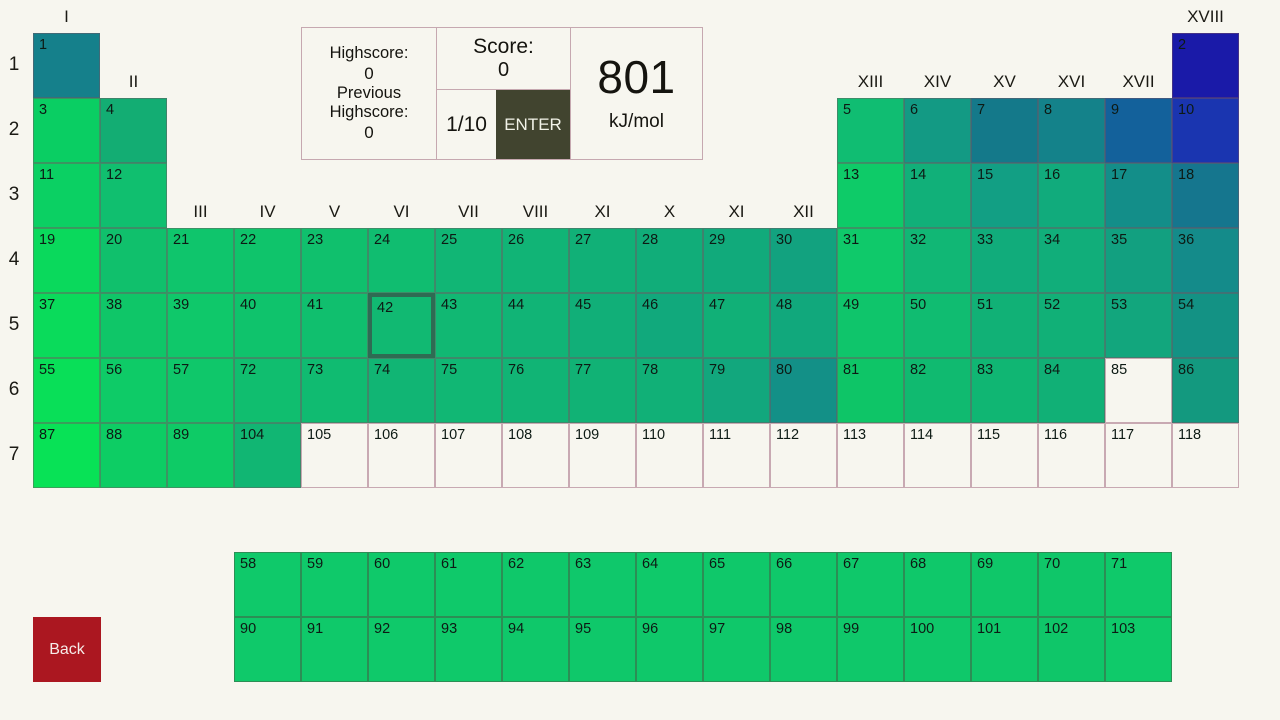 This screenshot has width=1280, height=720. What do you see at coordinates (535, 455) in the screenshot?
I see `element-cell-108: 108` at bounding box center [535, 455].